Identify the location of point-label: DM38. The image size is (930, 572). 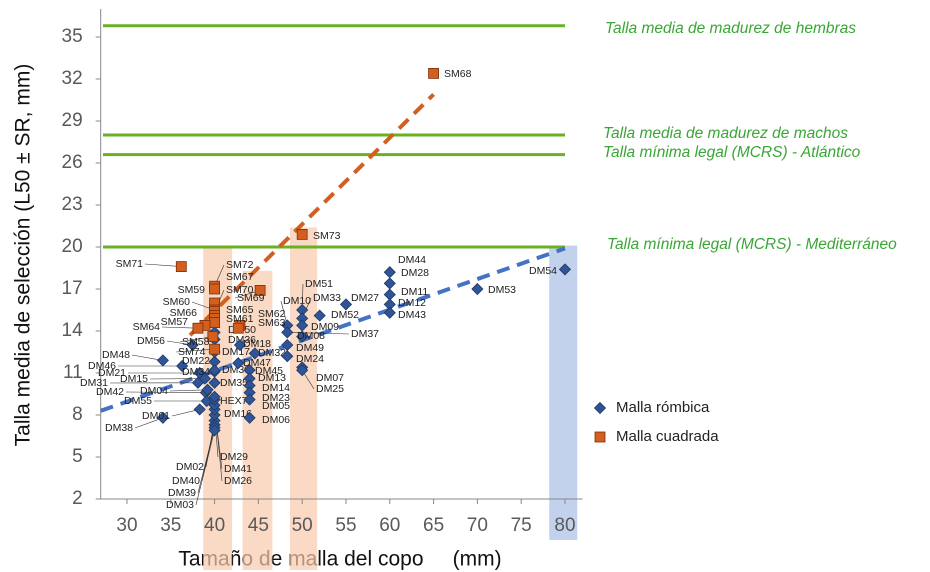
(119, 428).